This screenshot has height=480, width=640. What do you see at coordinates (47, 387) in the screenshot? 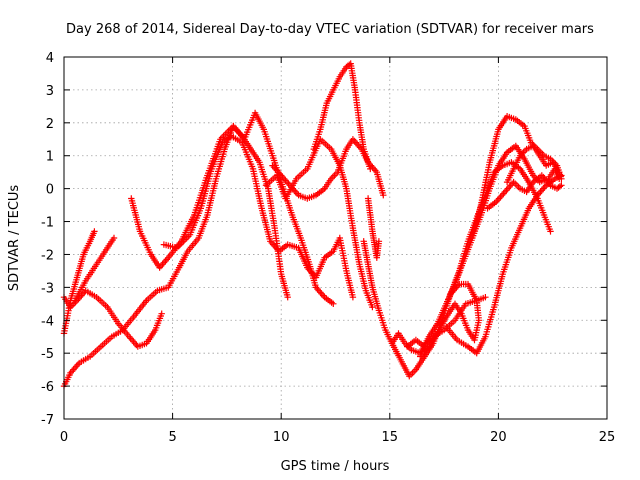
I see `y-tick-label: -6` at bounding box center [47, 387].